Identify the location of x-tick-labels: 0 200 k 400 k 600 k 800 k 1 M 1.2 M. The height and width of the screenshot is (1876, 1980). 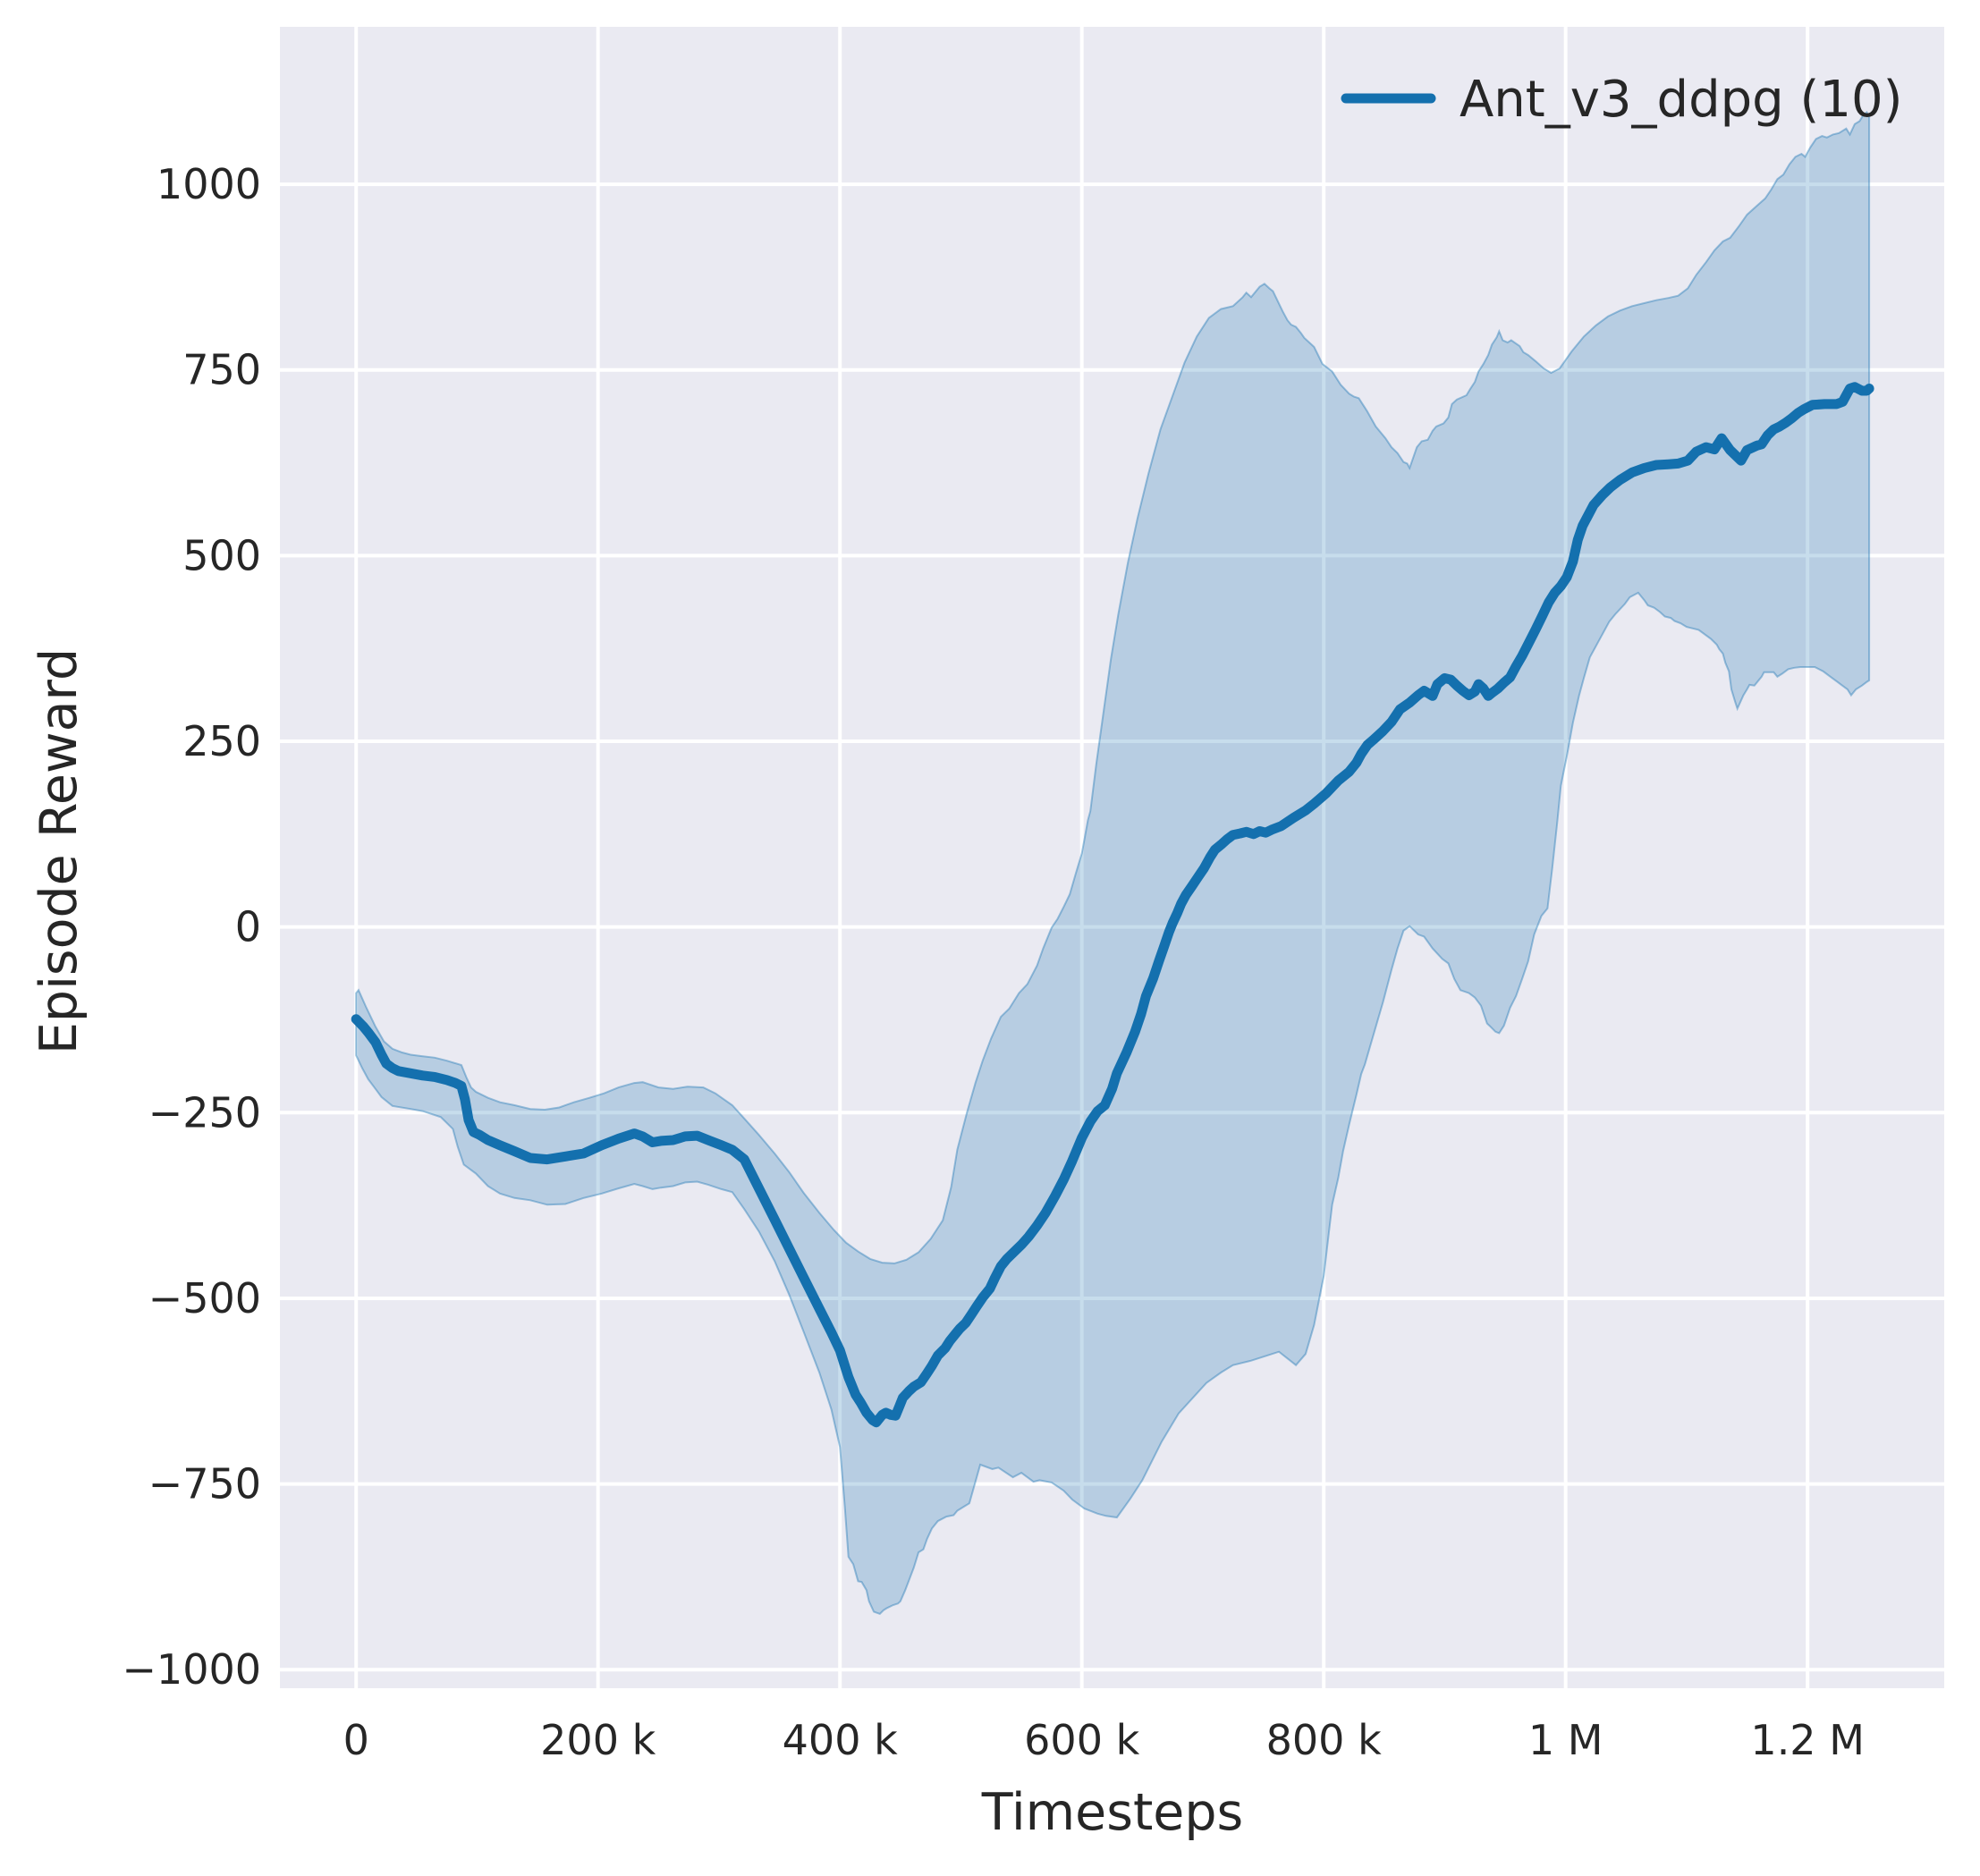
(1104, 1740).